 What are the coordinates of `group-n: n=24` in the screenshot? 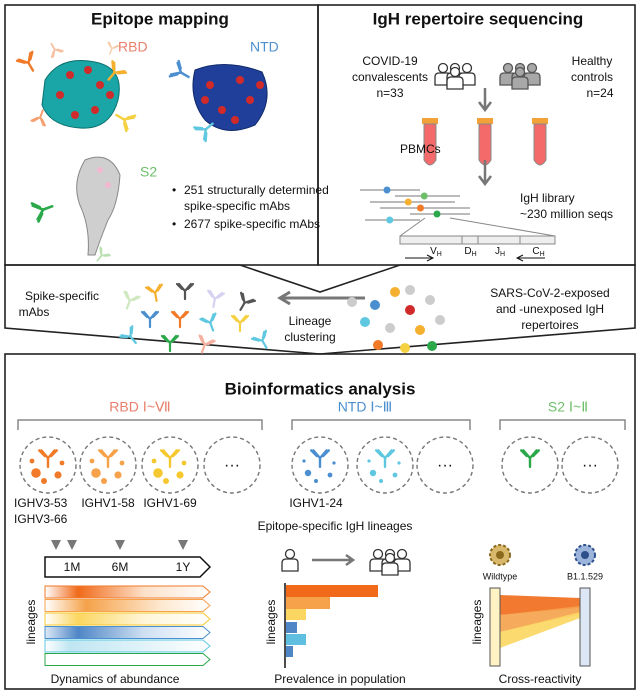 It's located at (599, 93).